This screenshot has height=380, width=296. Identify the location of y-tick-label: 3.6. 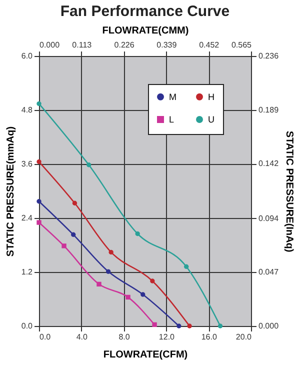
(27, 164).